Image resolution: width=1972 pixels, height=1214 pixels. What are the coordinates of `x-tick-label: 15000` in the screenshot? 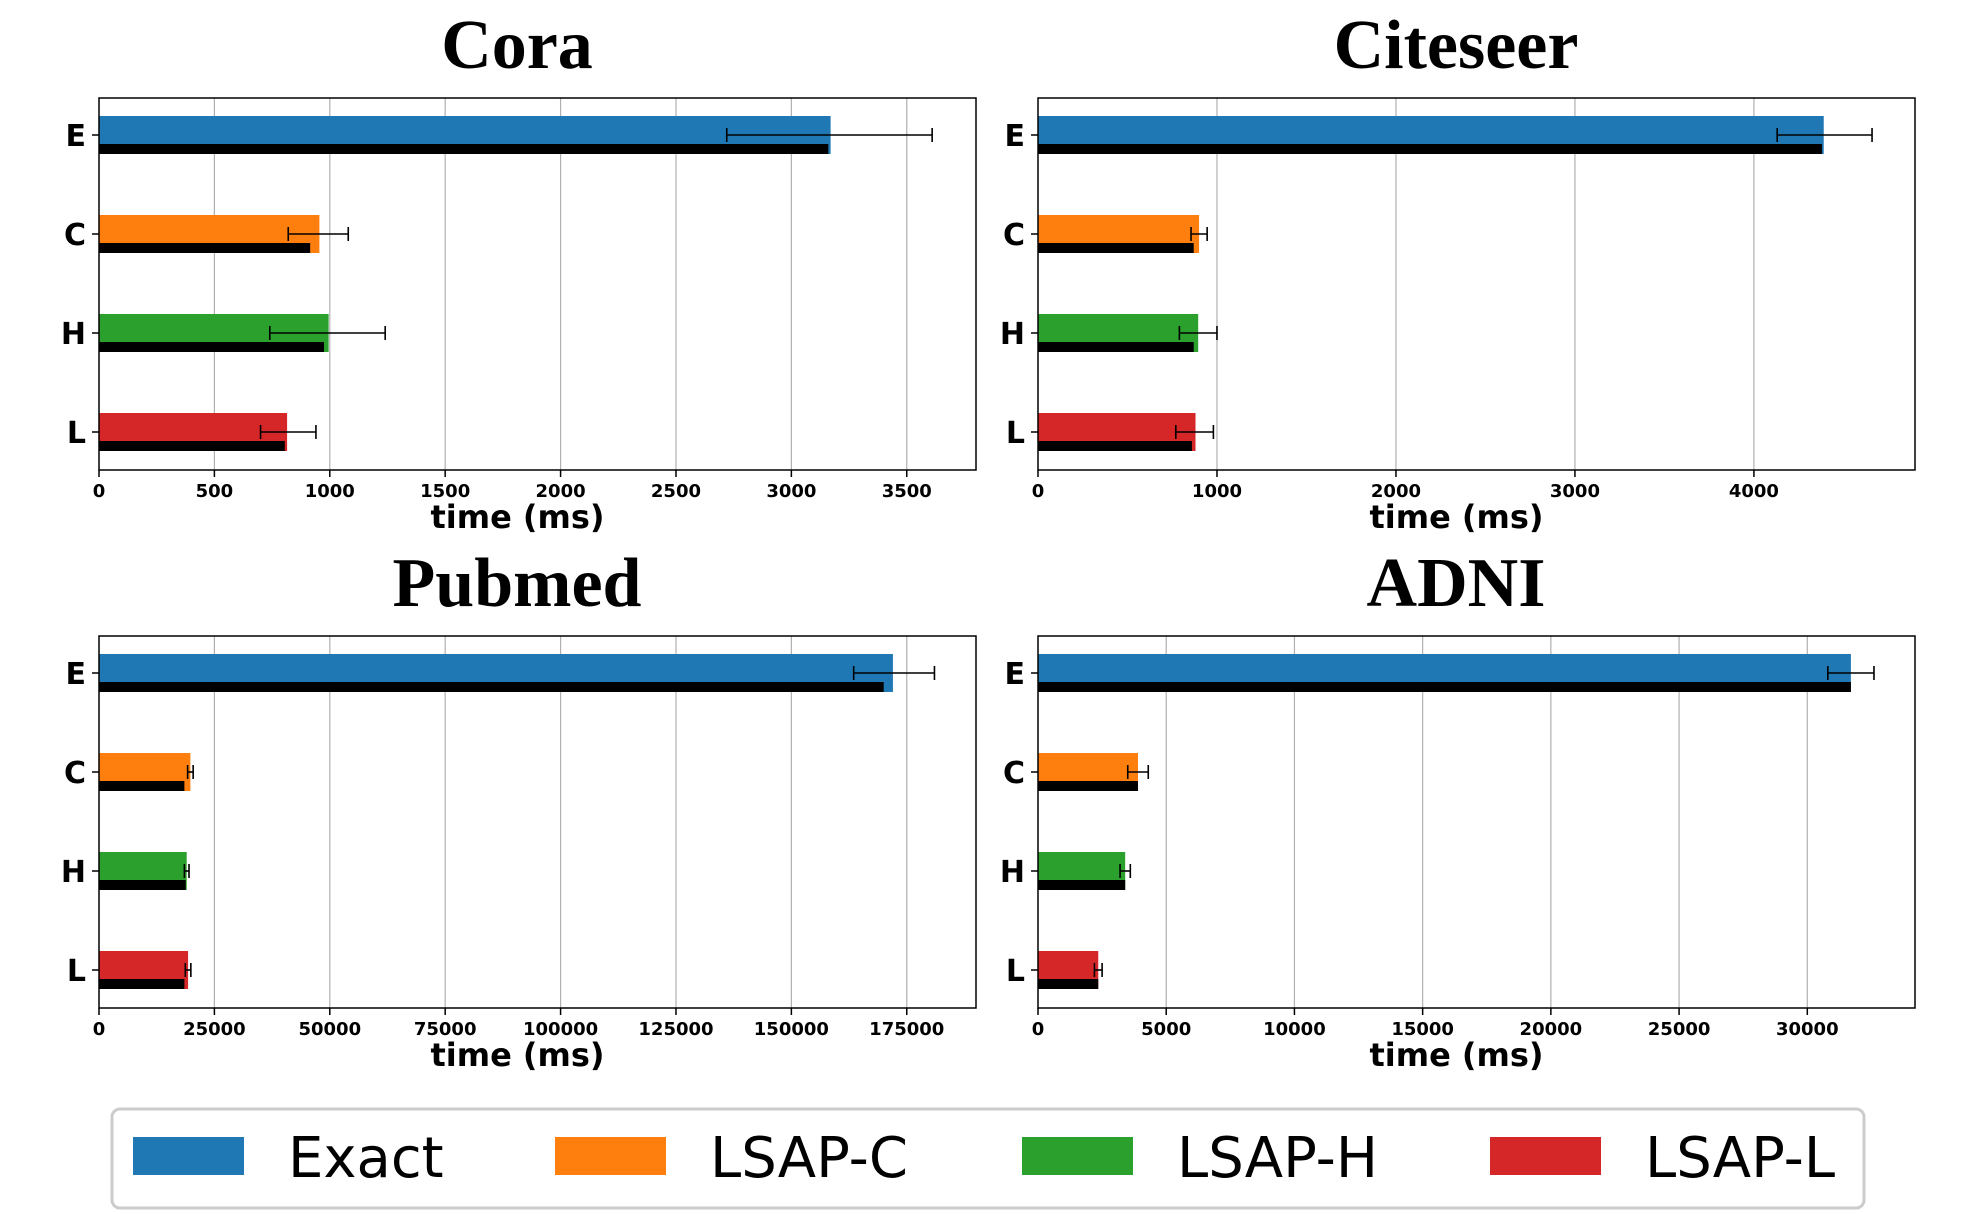 It's located at (1422, 1029).